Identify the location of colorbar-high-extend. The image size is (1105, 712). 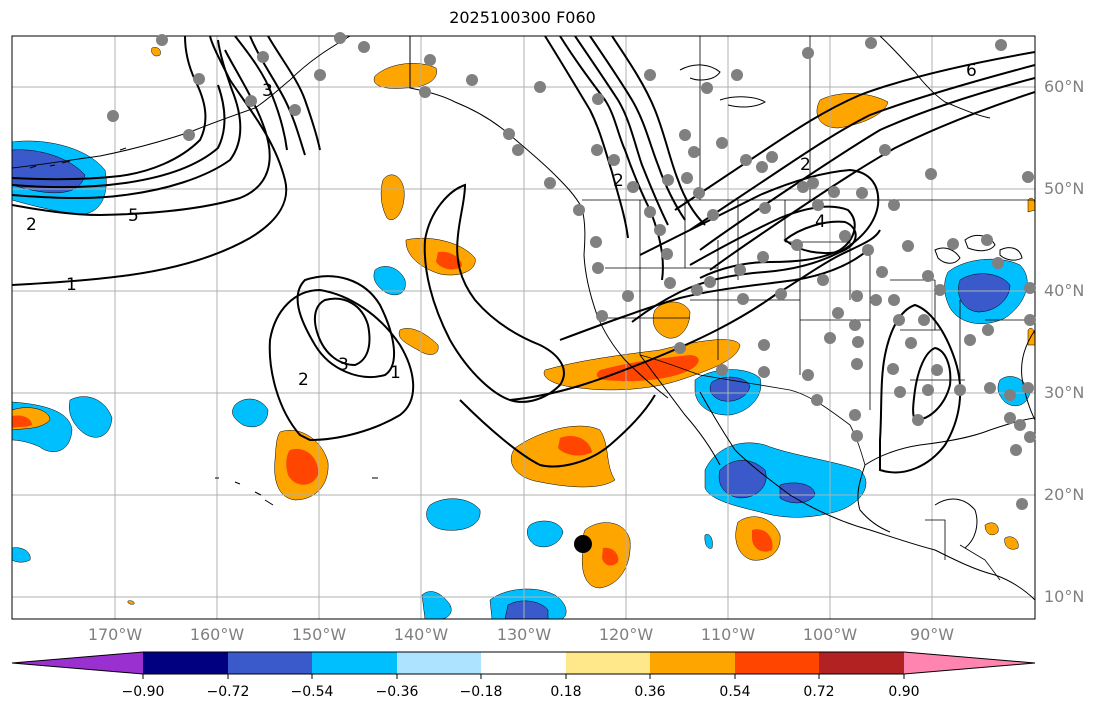
(969, 663).